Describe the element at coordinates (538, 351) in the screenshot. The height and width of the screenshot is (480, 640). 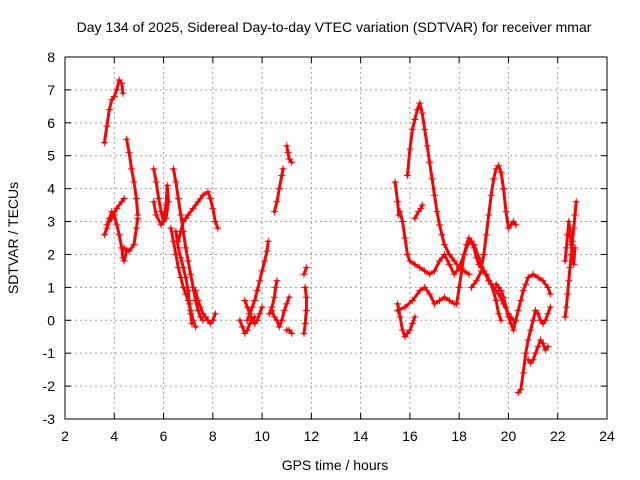
I see `series-s32` at that location.